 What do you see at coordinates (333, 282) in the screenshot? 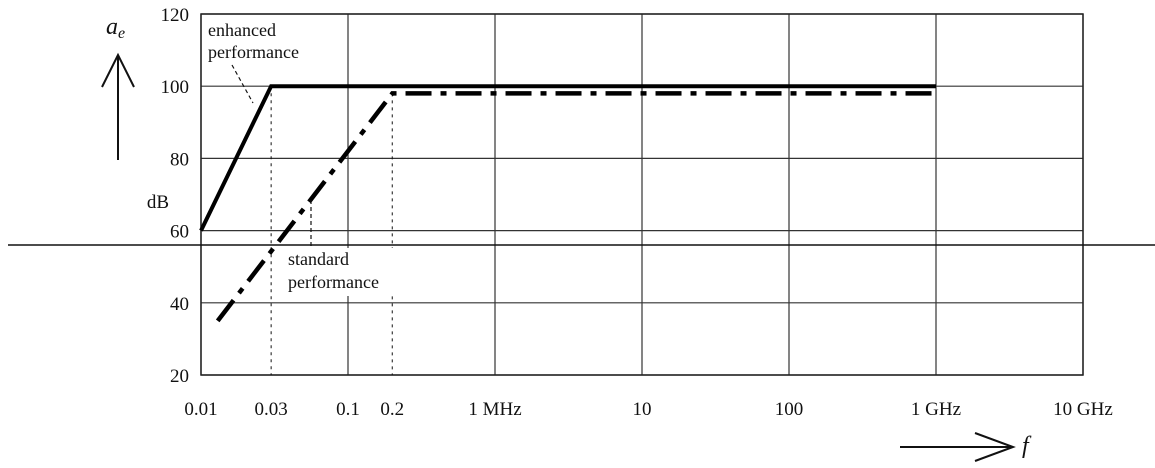
I see `annotation-standard-line: performance` at bounding box center [333, 282].